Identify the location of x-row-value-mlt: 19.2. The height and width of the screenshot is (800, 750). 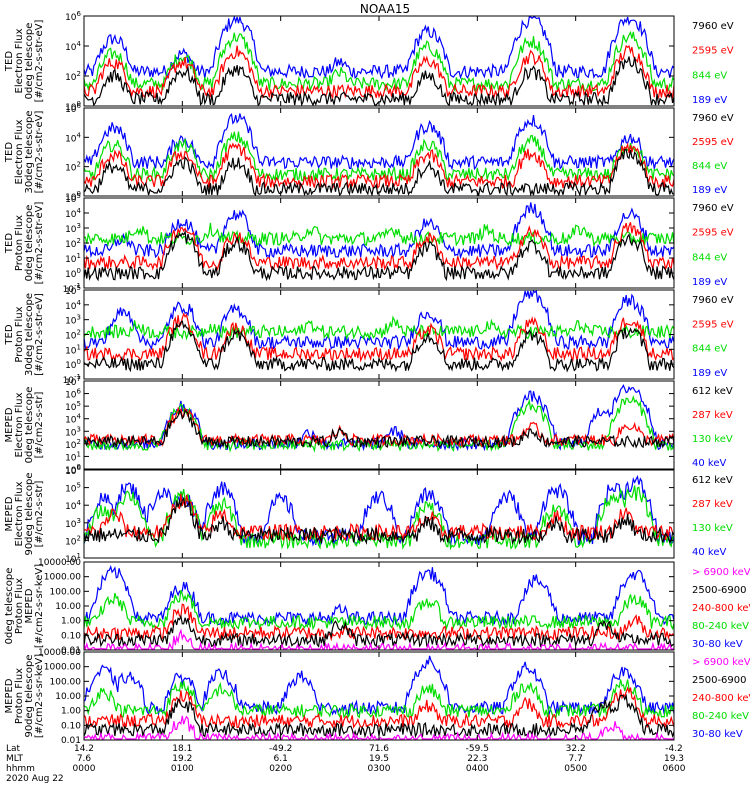
(182, 759).